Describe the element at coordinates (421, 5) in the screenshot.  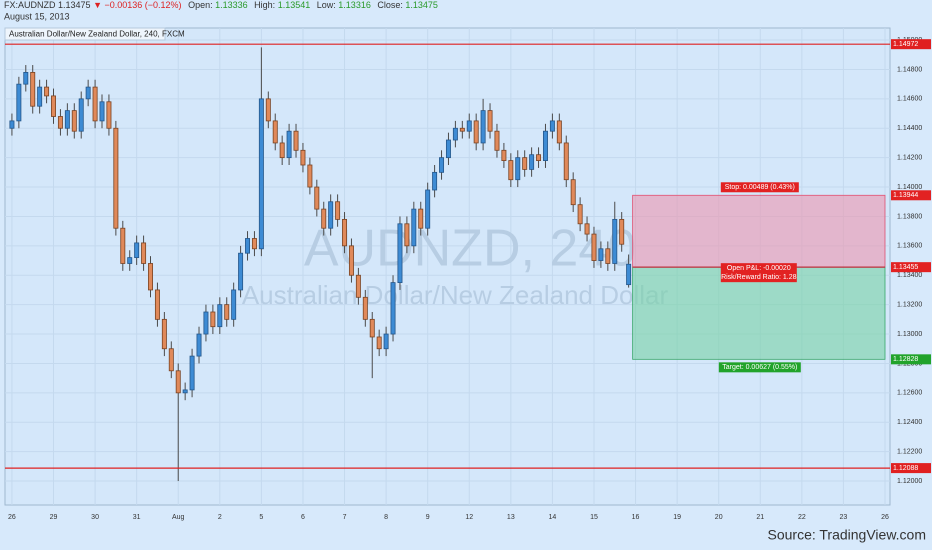
I see `close-value: 1.13475` at that location.